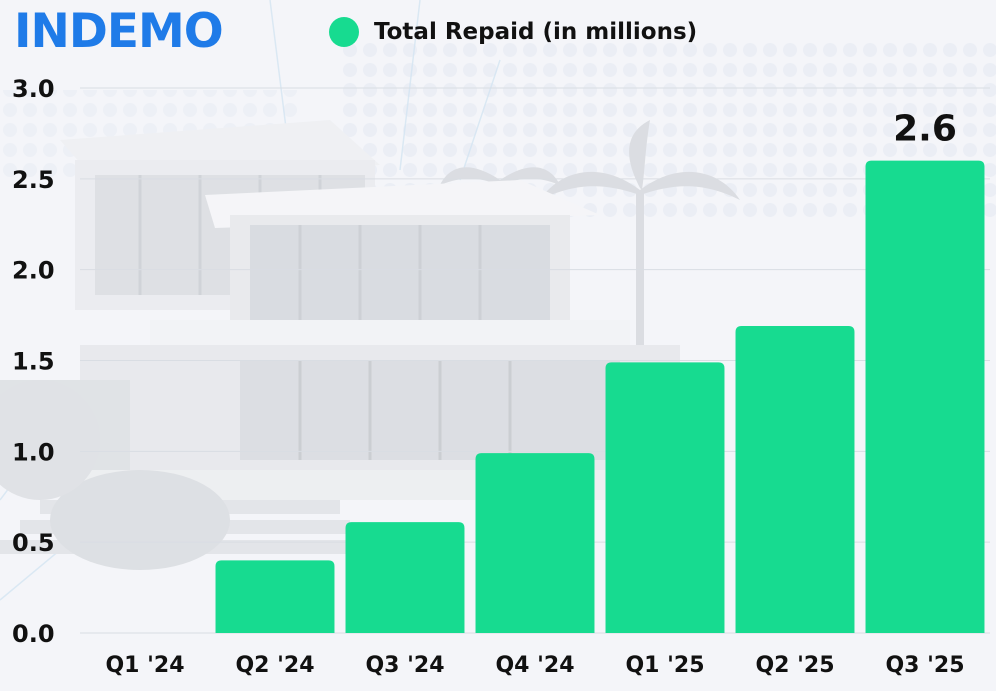 The image size is (996, 691). What do you see at coordinates (33, 543) in the screenshot?
I see `y-tick-label: 0.5` at bounding box center [33, 543].